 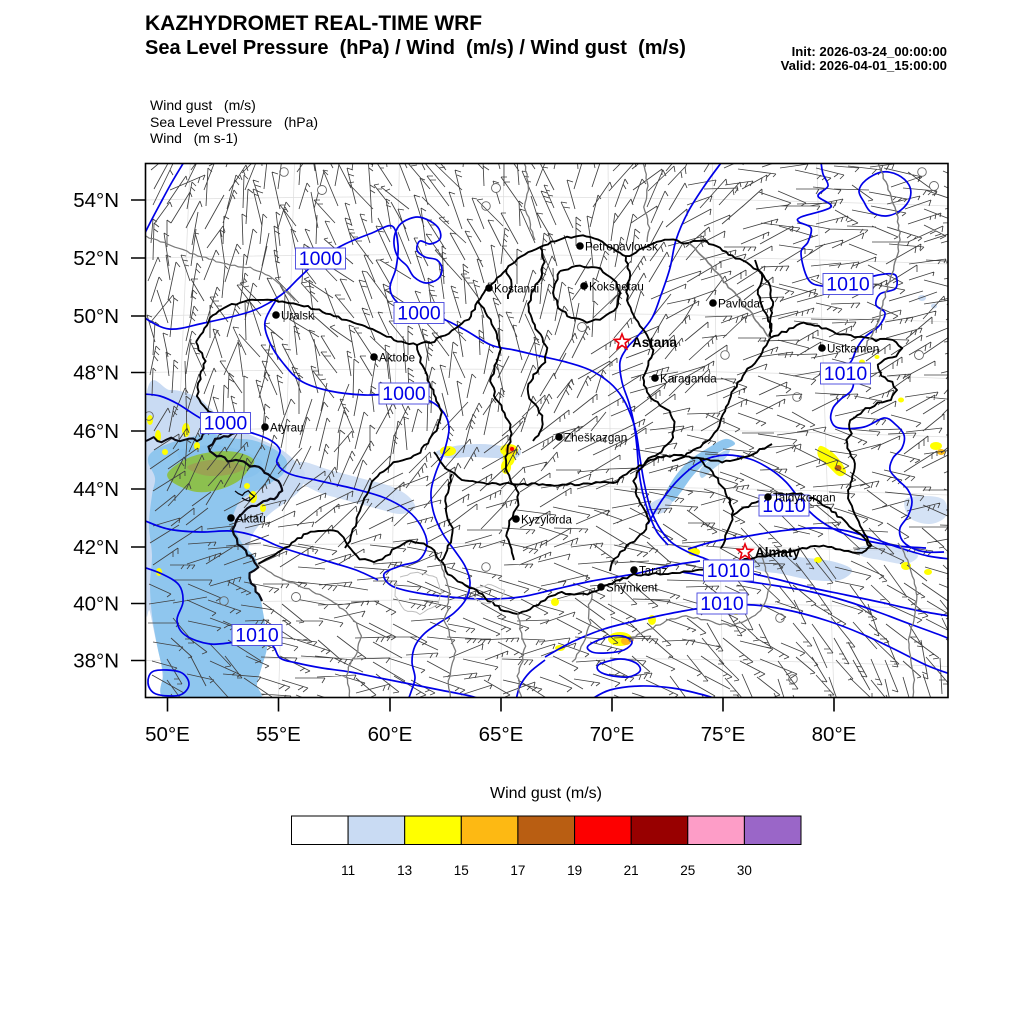 I want to click on svg-text: 54°N, so click(x=96, y=200).